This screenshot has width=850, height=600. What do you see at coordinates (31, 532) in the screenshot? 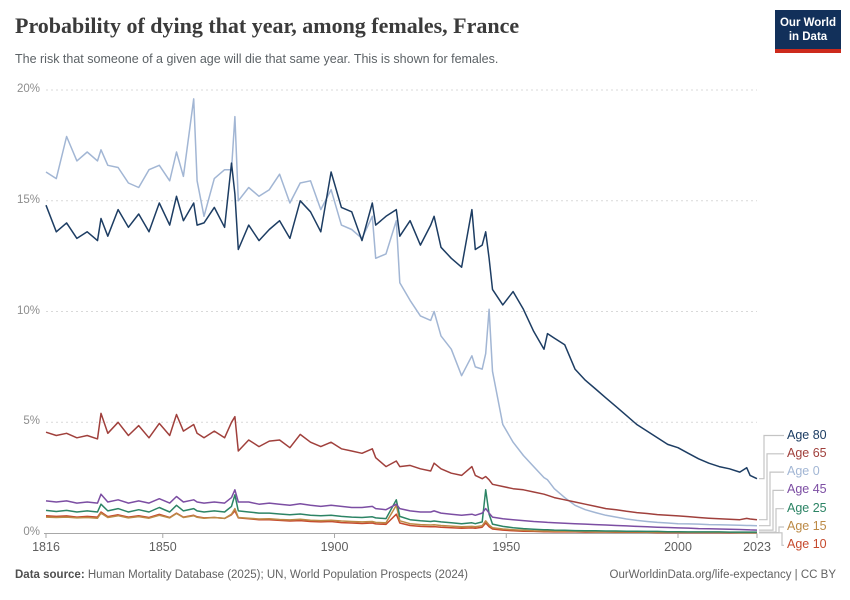
I see `y-tick-label-0: 0%` at bounding box center [31, 532].